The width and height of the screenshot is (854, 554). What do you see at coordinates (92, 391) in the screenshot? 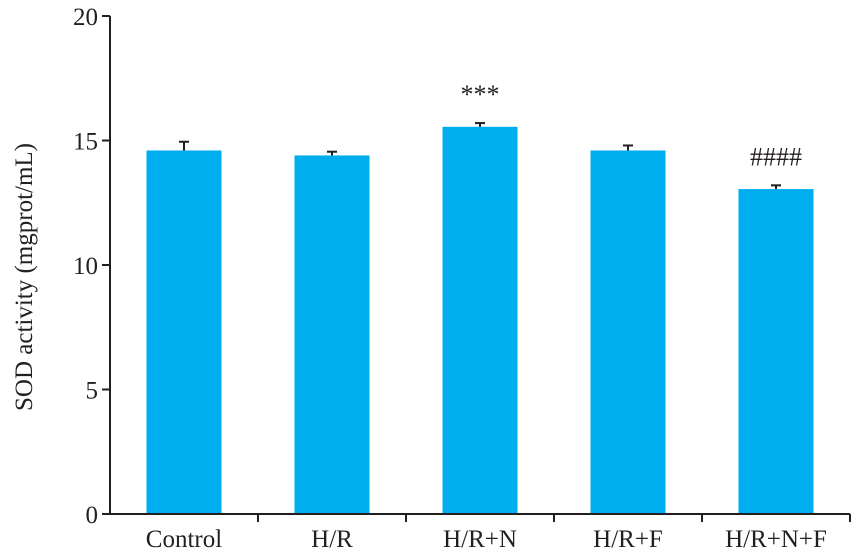
I see `y-tick-label: 5` at bounding box center [92, 391].